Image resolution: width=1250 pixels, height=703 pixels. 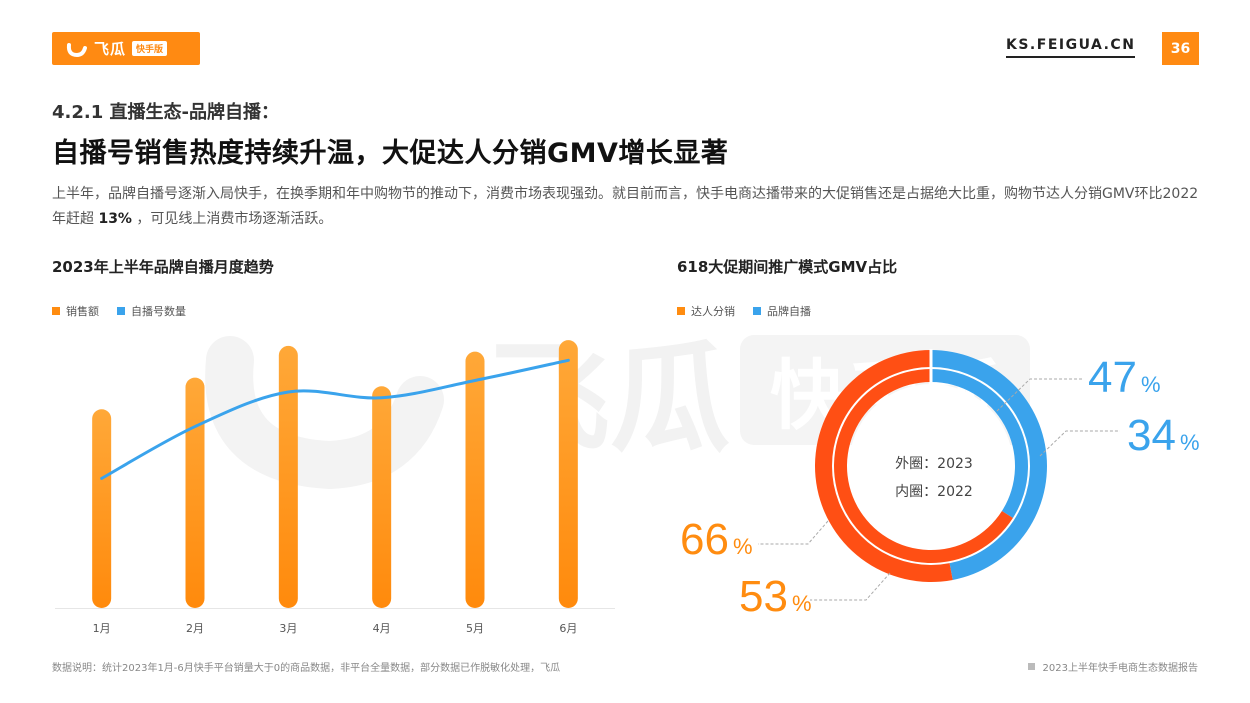 I want to click on watermark-brand: 飞瓜, so click(x=610, y=399).